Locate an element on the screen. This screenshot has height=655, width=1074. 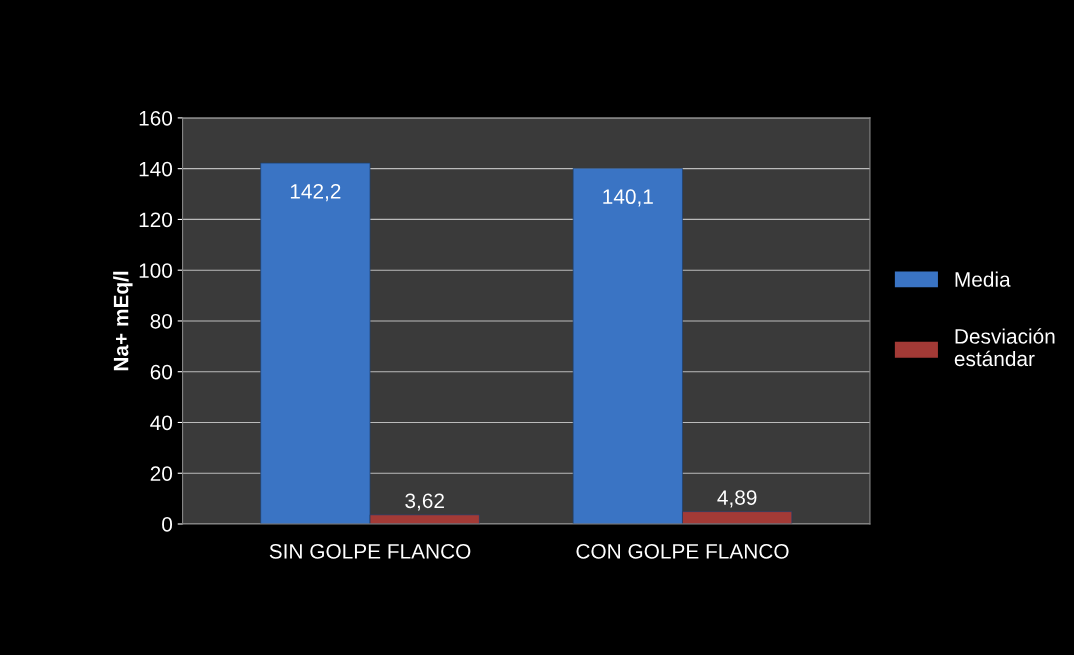
data-label: 4,89 is located at coordinates (737, 499).